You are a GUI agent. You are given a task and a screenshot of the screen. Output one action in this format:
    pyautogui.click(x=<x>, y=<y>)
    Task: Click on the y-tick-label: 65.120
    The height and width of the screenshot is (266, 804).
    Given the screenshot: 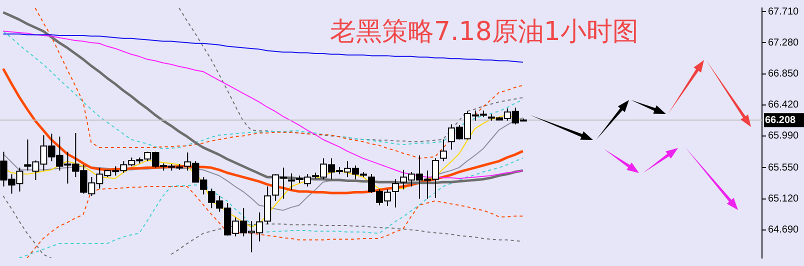 What is the action you would take?
    pyautogui.click(x=784, y=199)
    